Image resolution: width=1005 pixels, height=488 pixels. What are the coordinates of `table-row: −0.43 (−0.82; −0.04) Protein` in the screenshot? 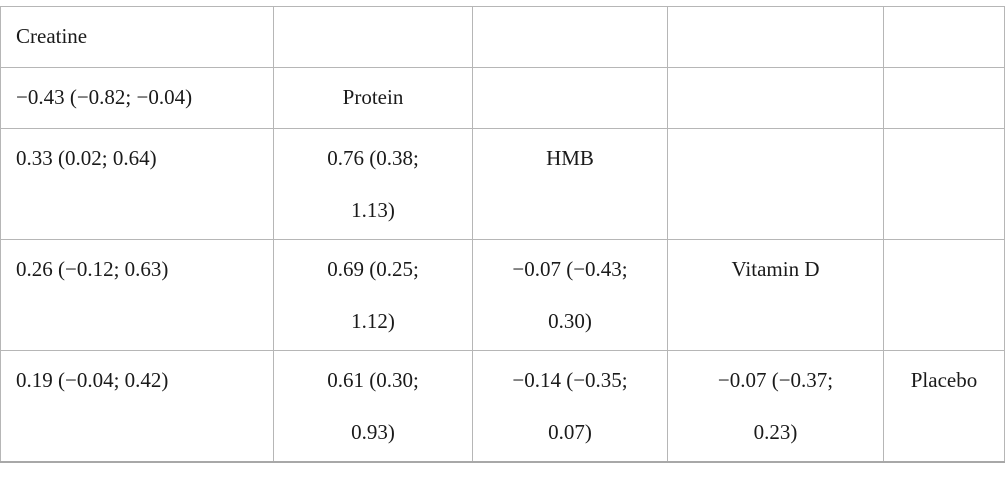 It's located at (502, 98).